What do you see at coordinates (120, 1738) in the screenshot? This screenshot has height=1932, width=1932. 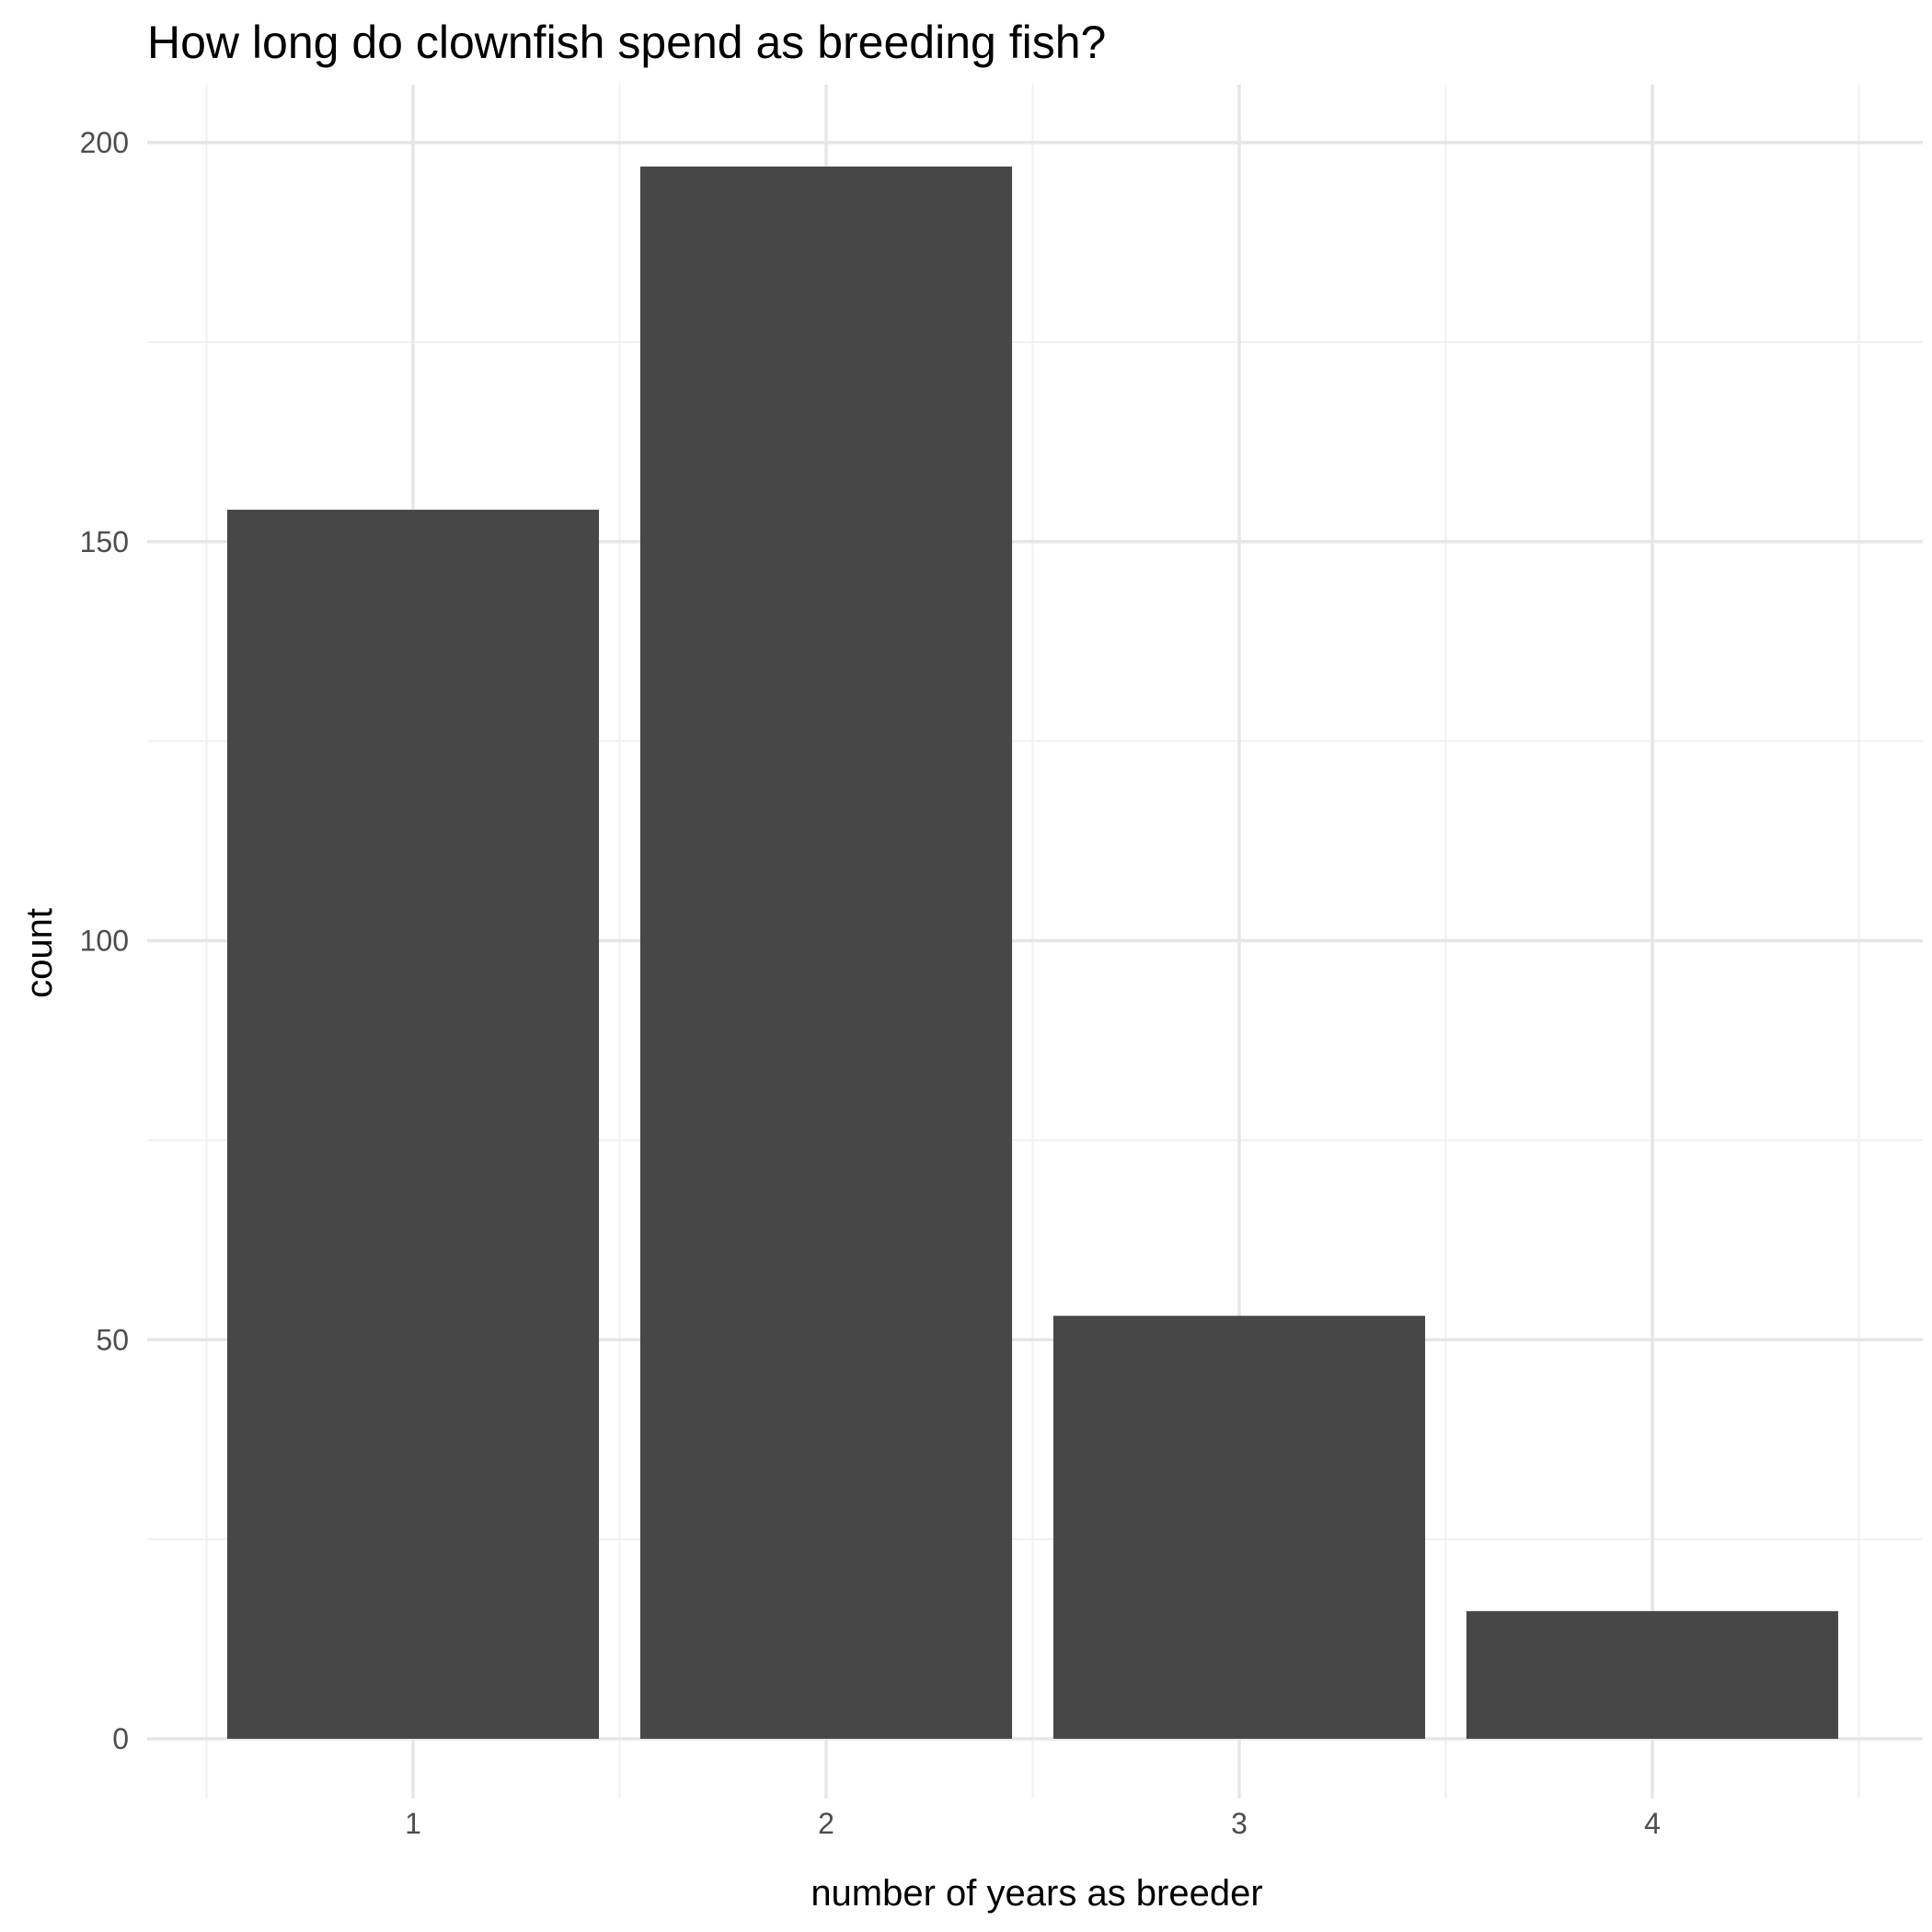 I see `y-tick-label: 0` at bounding box center [120, 1738].